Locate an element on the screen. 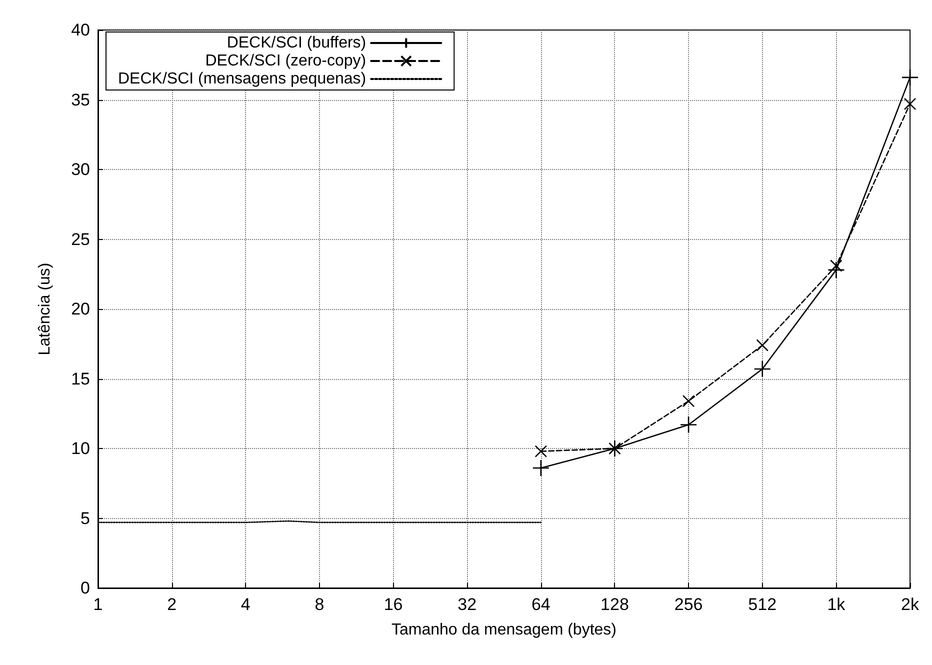  x-tick-label: 4 is located at coordinates (245, 604).